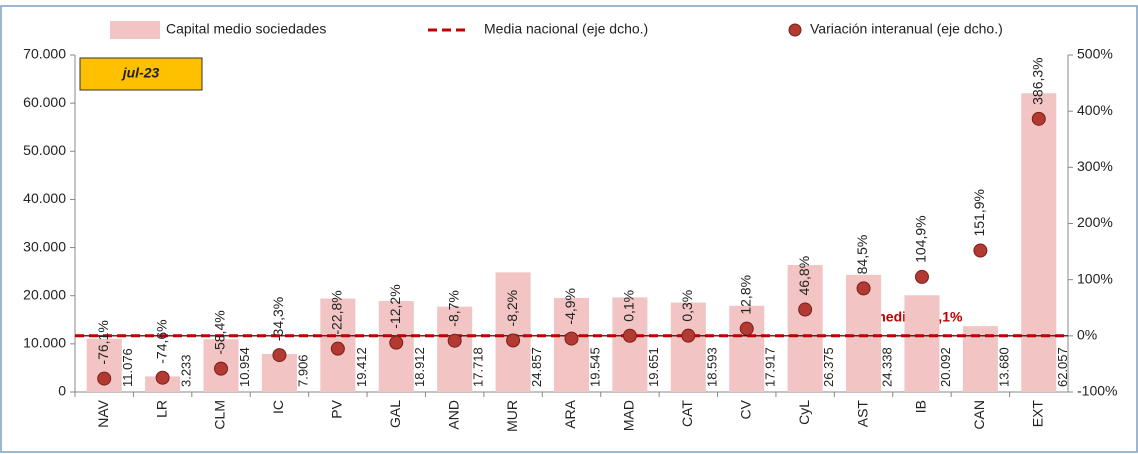 This screenshot has width=1138, height=454. I want to click on bar-value-label: 19.651, so click(653, 367).